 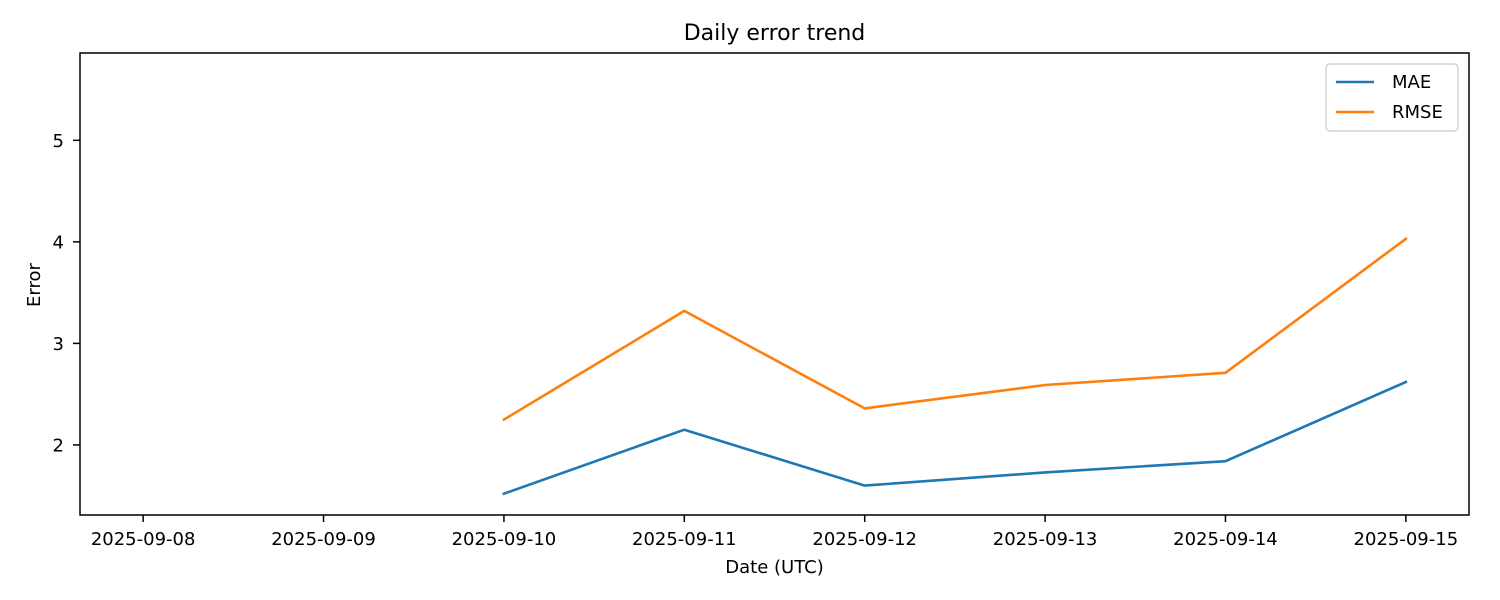 What do you see at coordinates (143, 539) in the screenshot?
I see `x-tick-label: 2025-09-08` at bounding box center [143, 539].